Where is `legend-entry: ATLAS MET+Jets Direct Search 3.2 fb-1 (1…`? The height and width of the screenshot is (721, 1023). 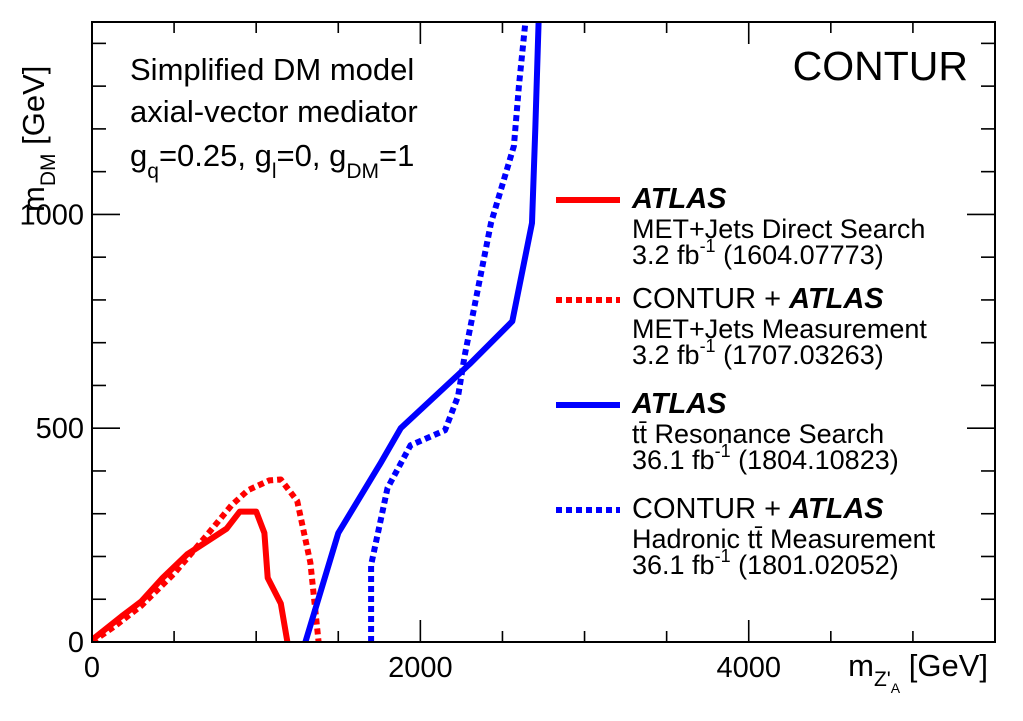
legend-entry: ATLAS MET+Jets Direct Search 3.2 fb-1 (1… is located at coordinates (740, 226).